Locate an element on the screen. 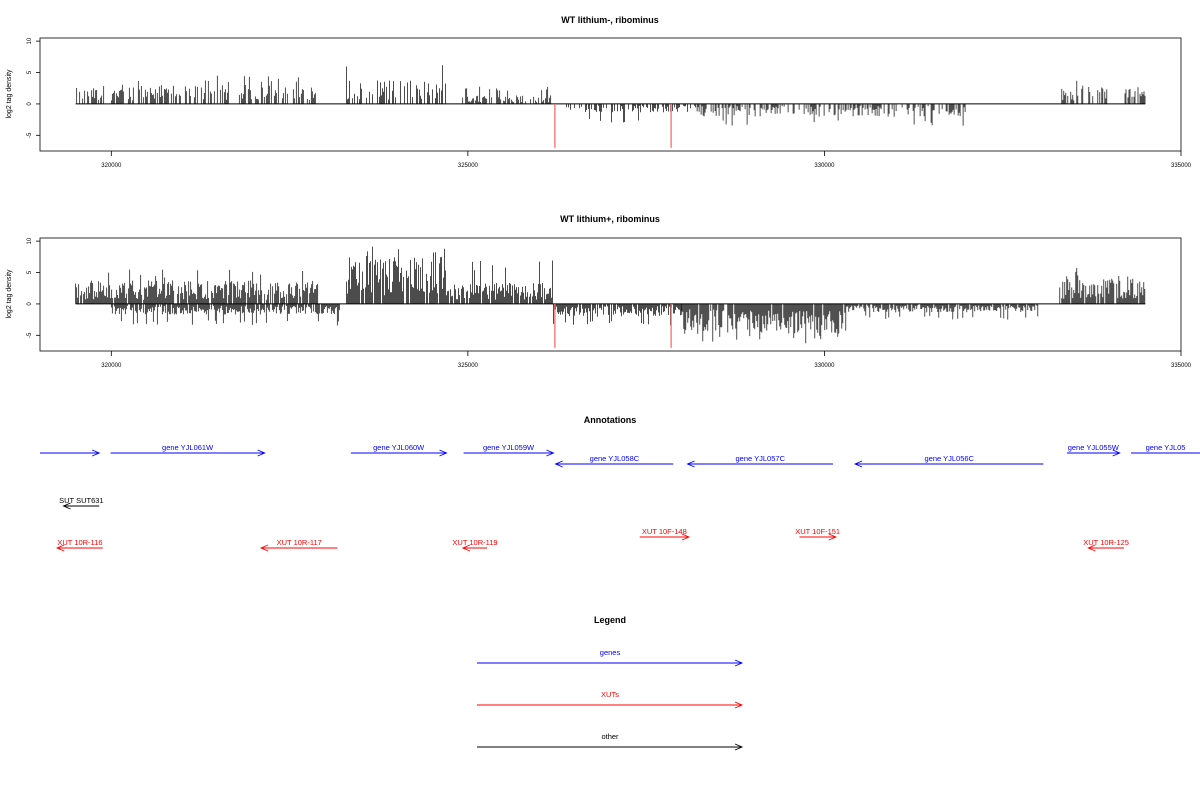 The height and width of the screenshot is (800, 1200). xut-feature: XUT 10F-151 is located at coordinates (817, 534).